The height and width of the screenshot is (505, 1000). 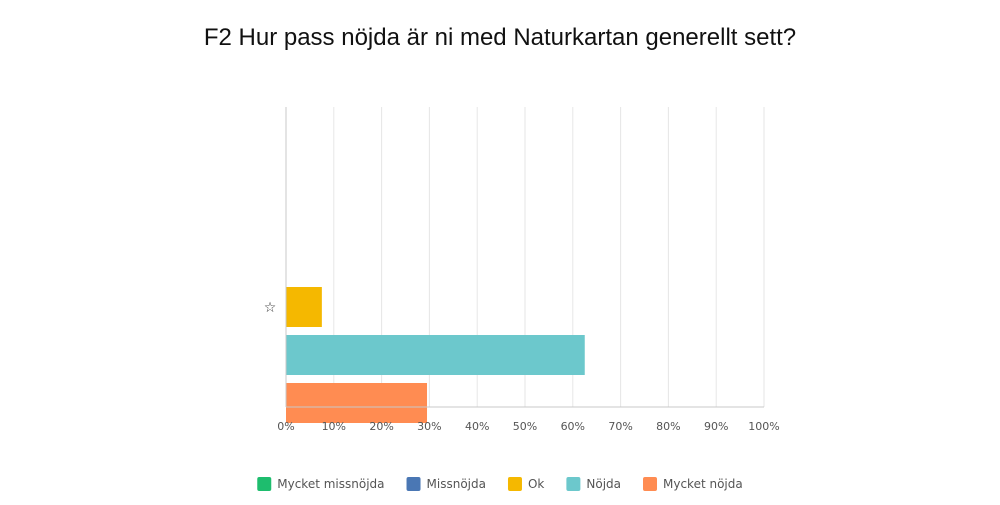 I want to click on star-icon: ☆, so click(x=270, y=308).